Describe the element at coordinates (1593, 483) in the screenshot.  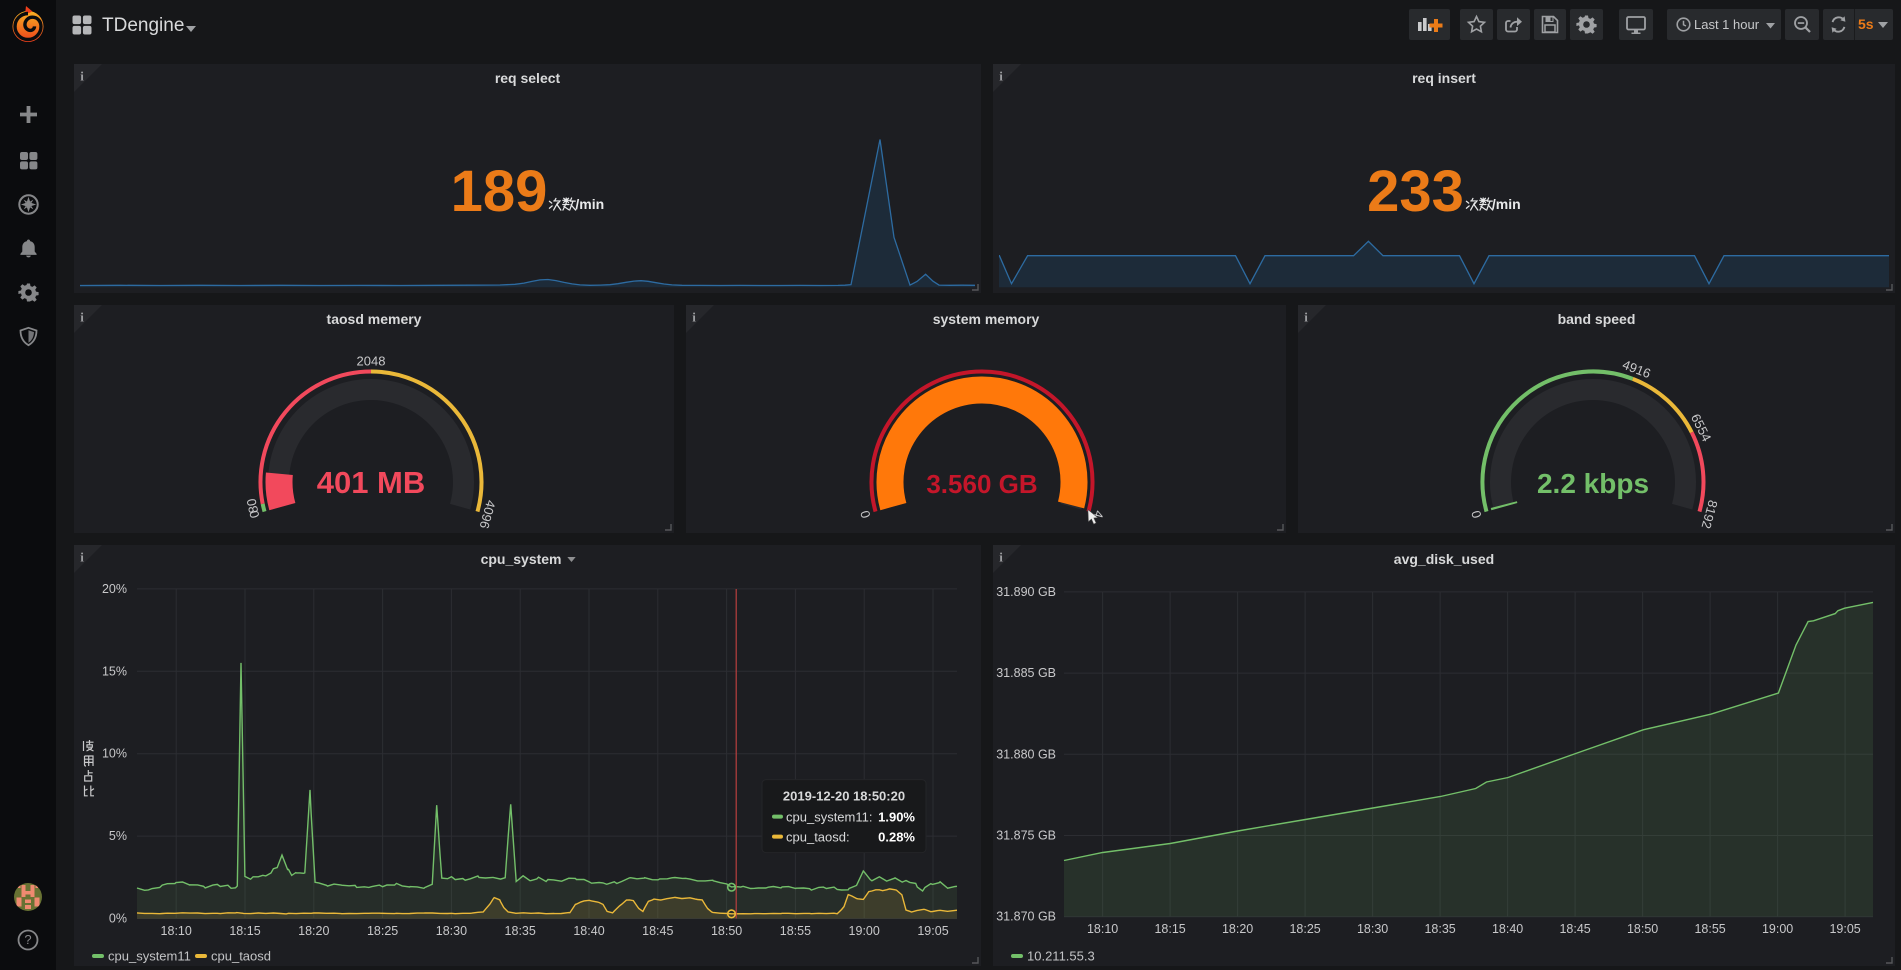
I see `svg-text: 2.2 kbps` at that location.